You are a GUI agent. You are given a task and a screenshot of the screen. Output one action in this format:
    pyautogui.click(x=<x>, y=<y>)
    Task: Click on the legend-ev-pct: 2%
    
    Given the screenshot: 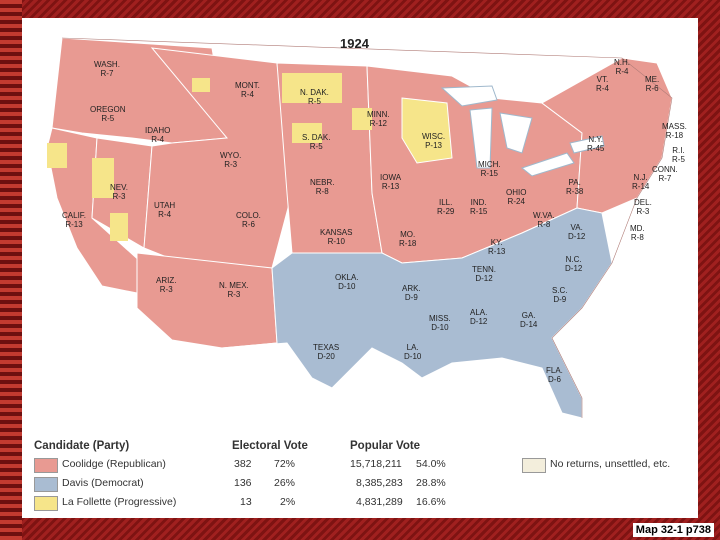 What is the action you would take?
    pyautogui.click(x=288, y=502)
    